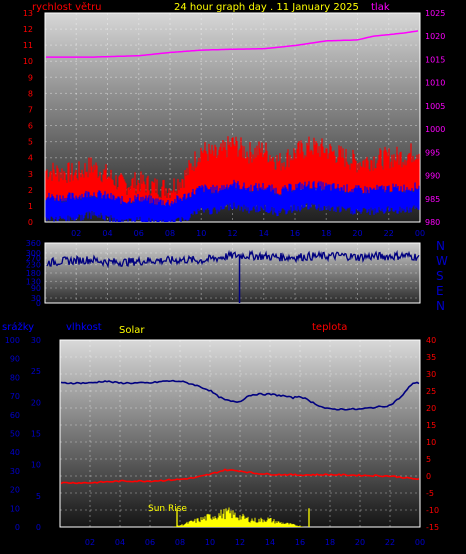 The image size is (466, 554). Describe the element at coordinates (240, 476) in the screenshot. I see `temperature-series` at that location.